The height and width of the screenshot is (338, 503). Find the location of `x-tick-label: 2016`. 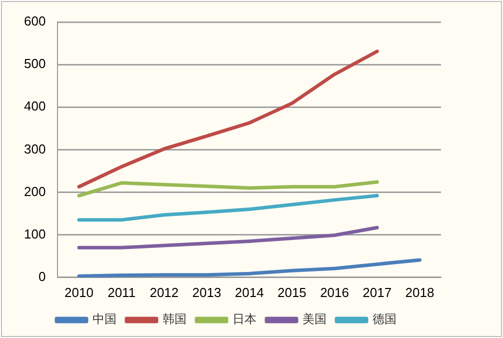

x-tick-label: 2016 is located at coordinates (334, 292).